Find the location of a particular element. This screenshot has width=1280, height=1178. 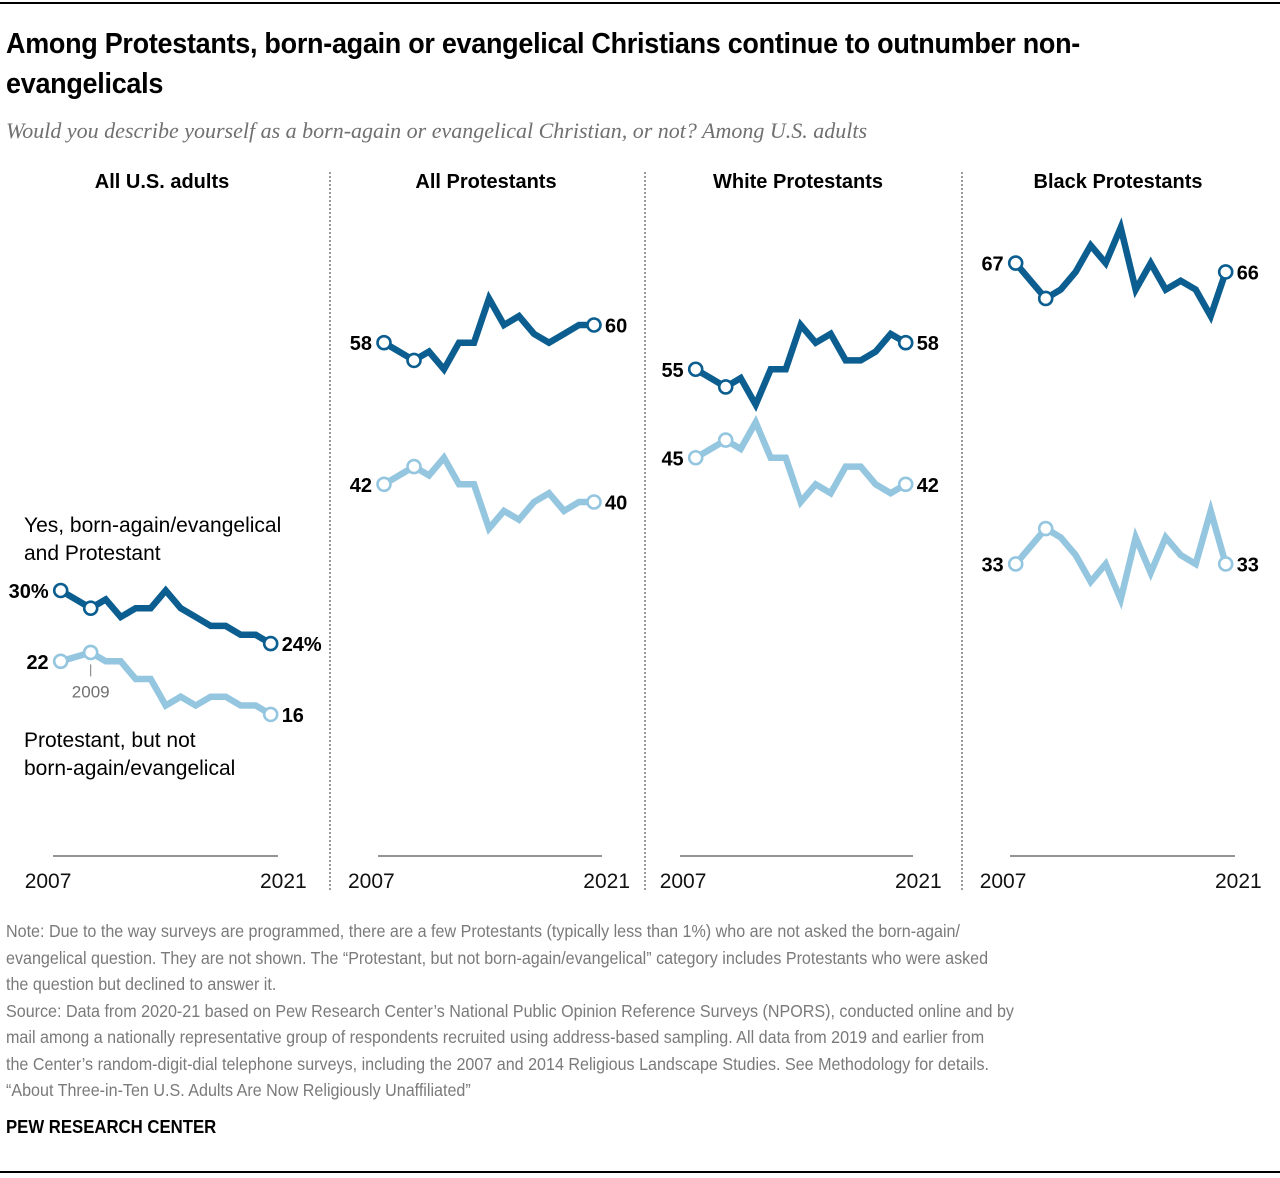

annotation-2009-label: 2009 is located at coordinates (91, 691).